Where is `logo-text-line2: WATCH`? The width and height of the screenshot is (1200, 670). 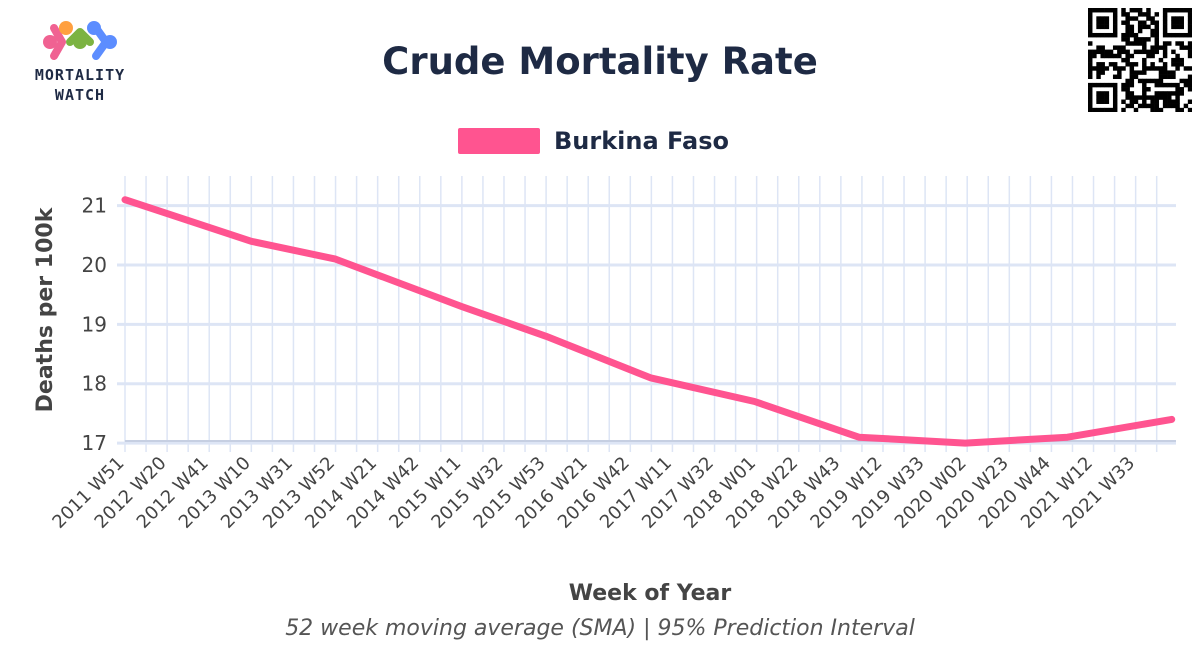
logo-text-line2: WATCH is located at coordinates (80, 95).